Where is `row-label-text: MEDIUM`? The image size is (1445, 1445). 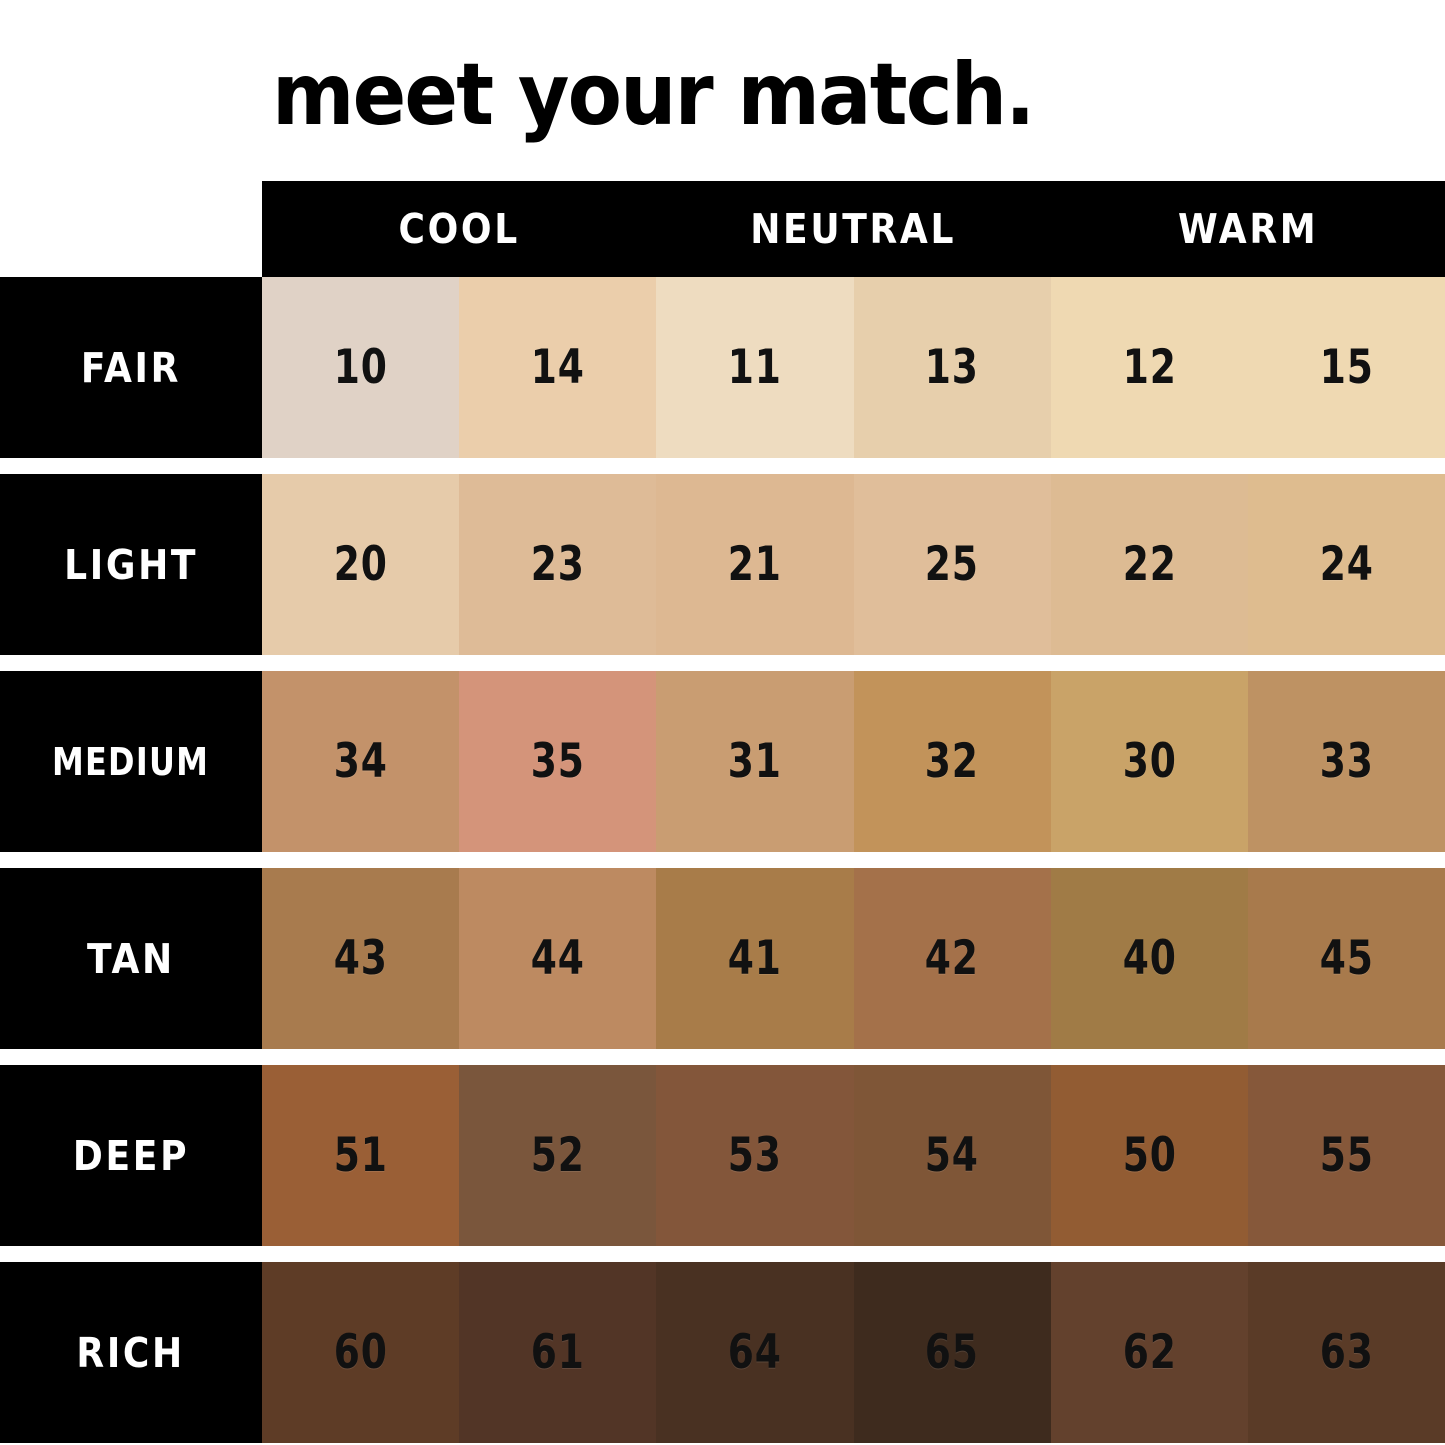 row-label-text: MEDIUM is located at coordinates (131, 761).